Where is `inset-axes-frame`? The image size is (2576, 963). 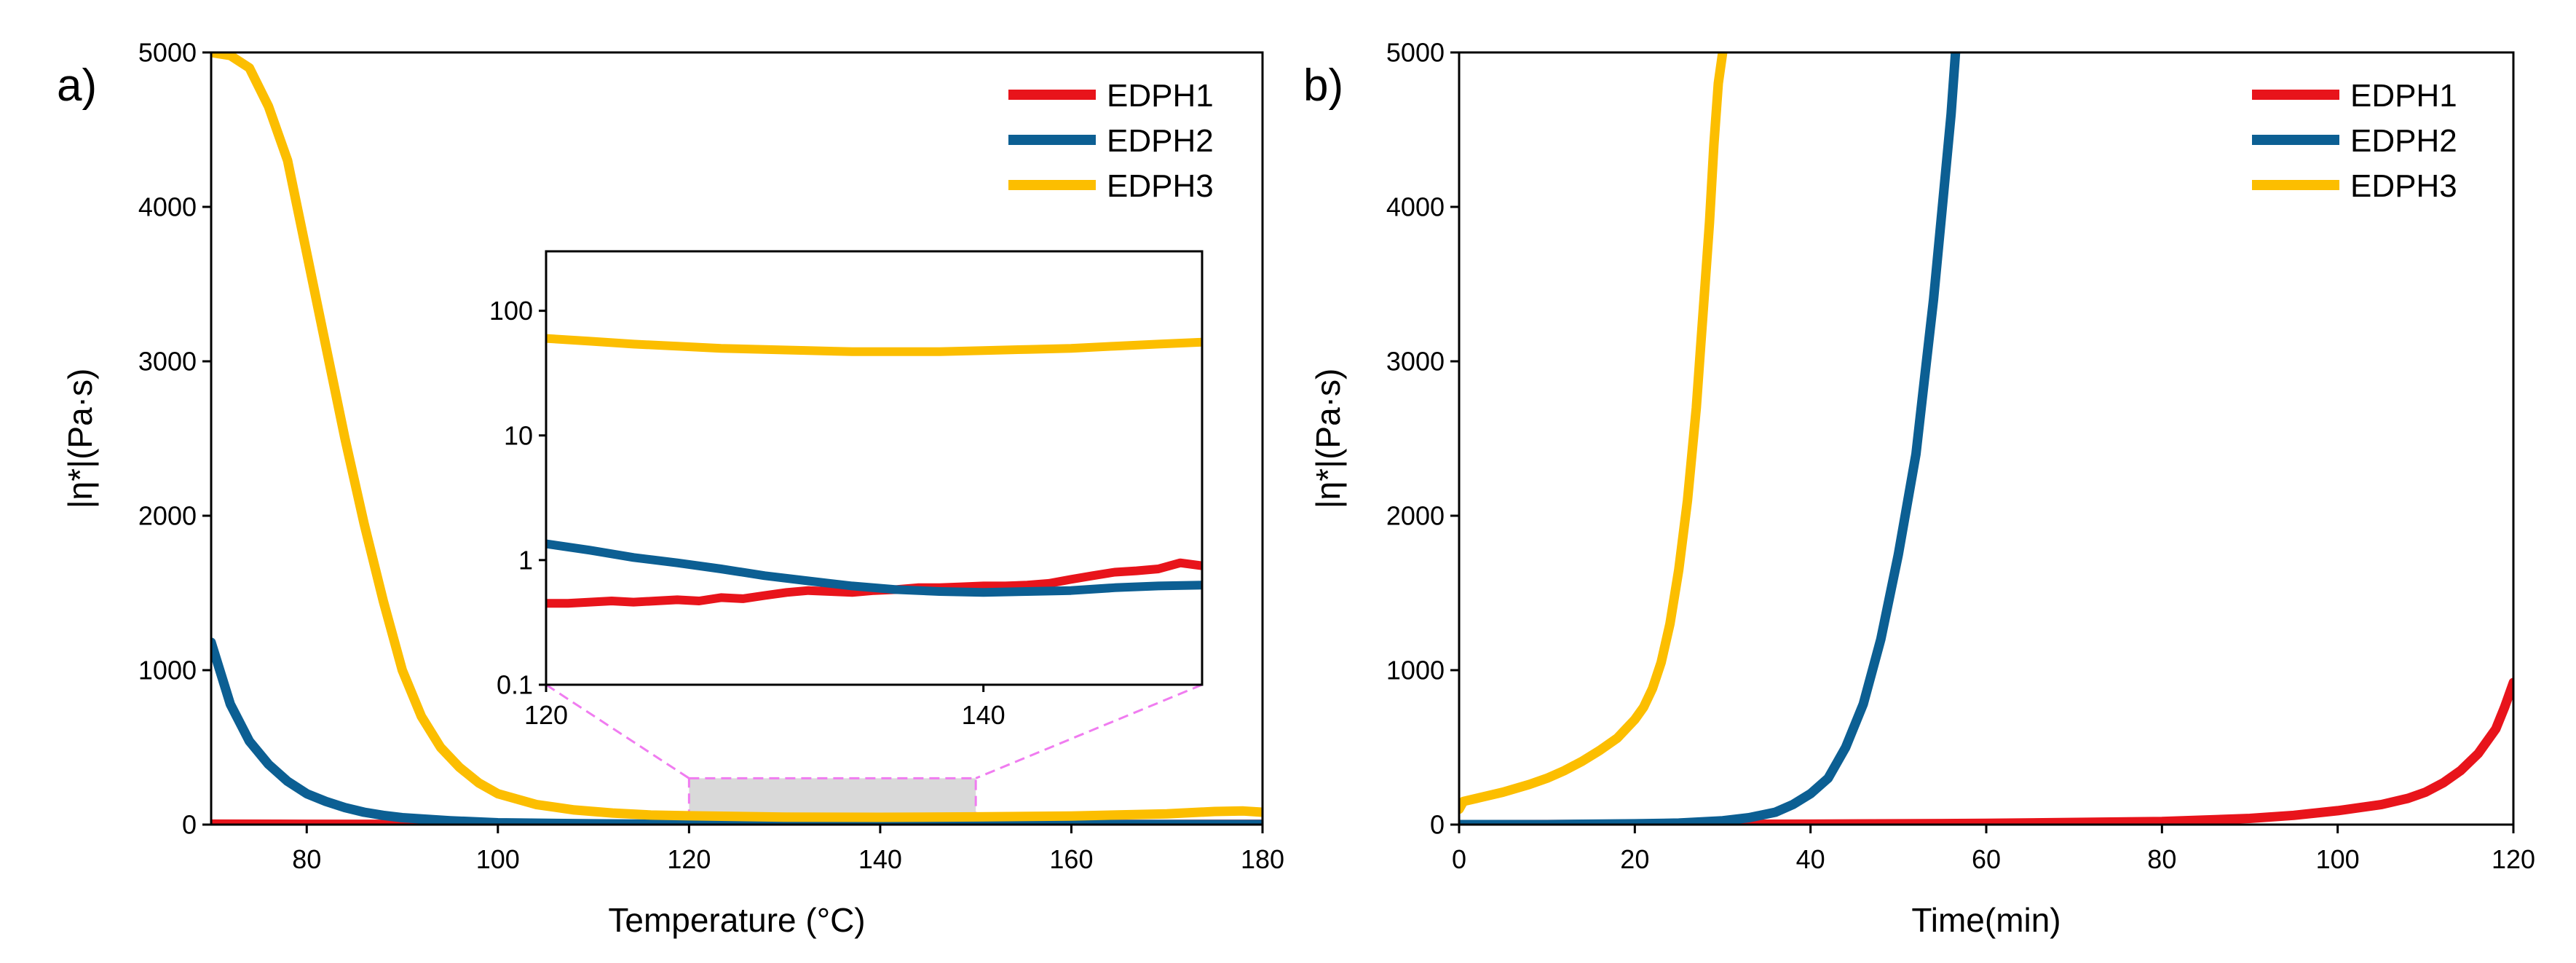
inset-axes-frame is located at coordinates (875, 468).